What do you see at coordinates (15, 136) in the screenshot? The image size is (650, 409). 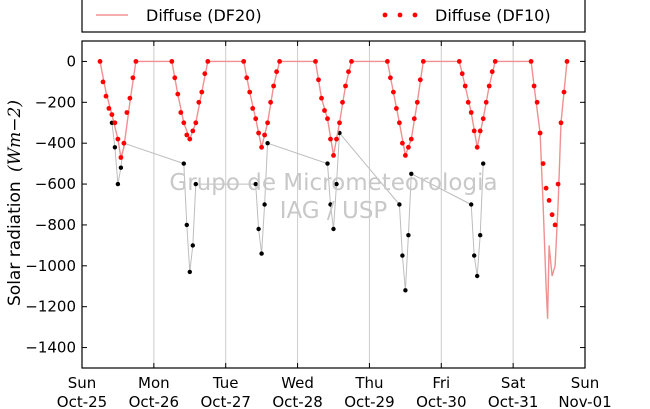 I see `y-axis-unit: (Wm−2)` at bounding box center [15, 136].